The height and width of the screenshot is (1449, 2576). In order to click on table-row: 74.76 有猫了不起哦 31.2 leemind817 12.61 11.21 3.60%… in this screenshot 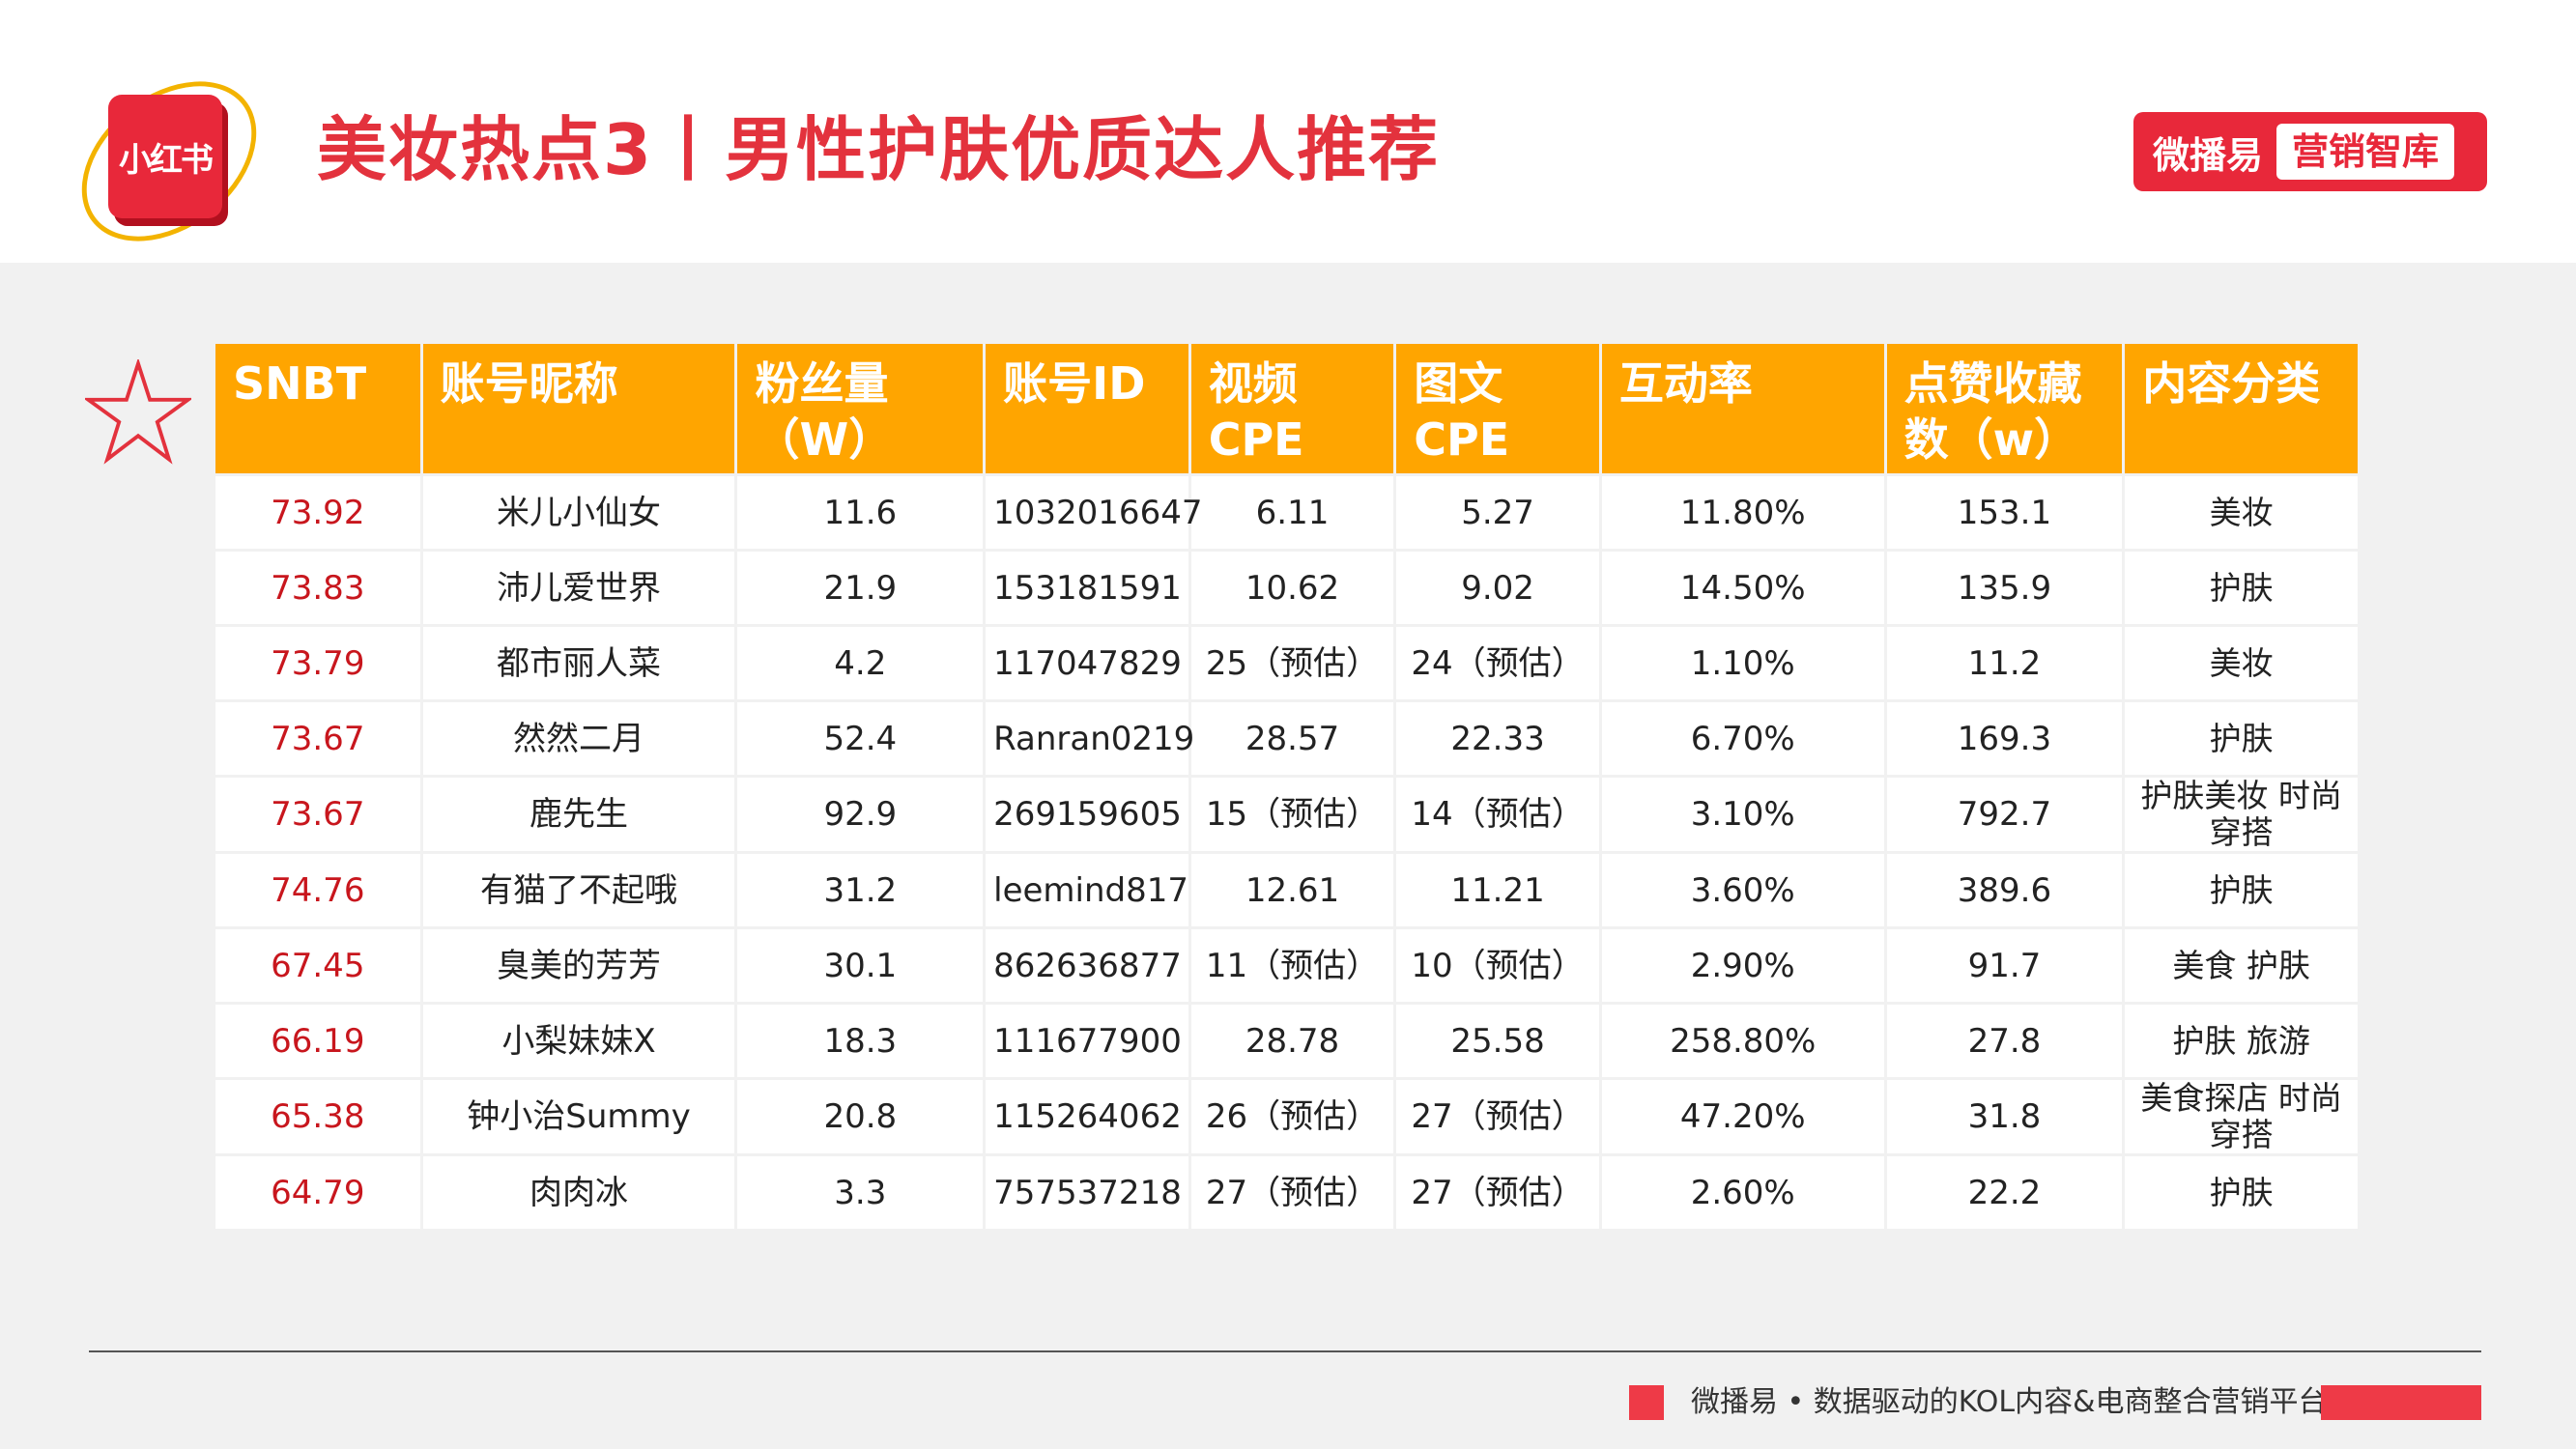, I will do `click(1287, 890)`.